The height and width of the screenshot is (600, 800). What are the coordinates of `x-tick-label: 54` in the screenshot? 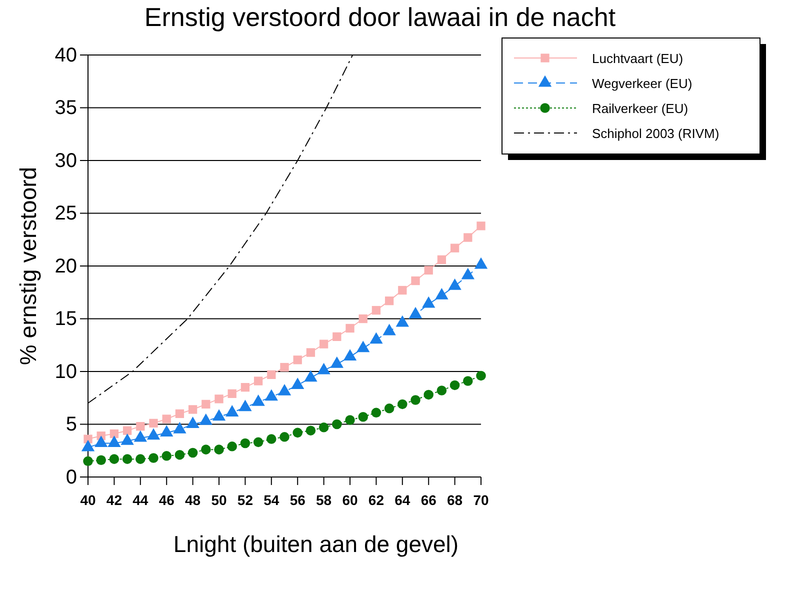 It's located at (272, 500).